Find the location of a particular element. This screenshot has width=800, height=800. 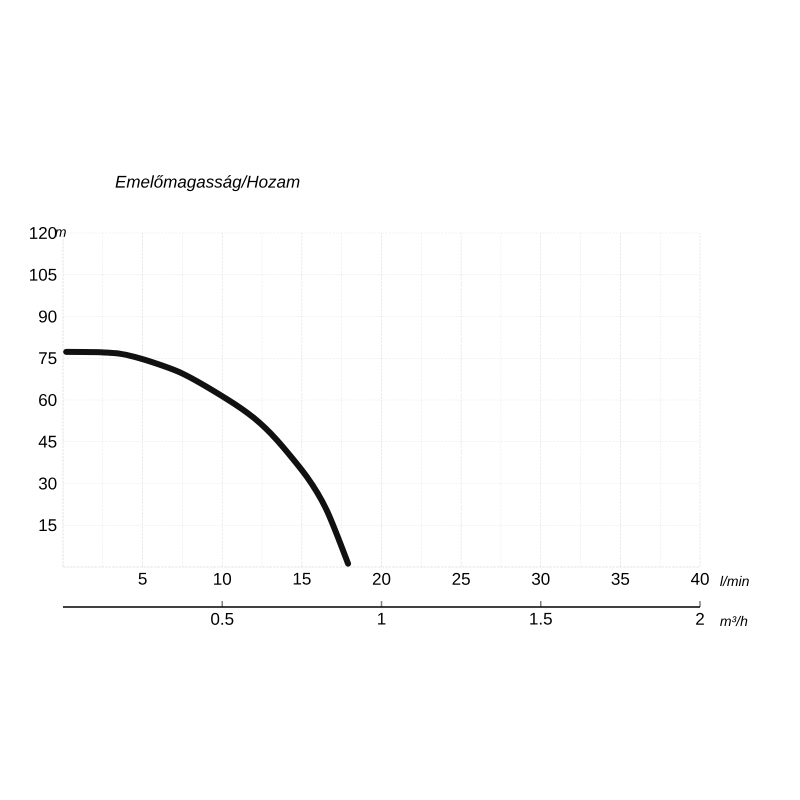

x-tick-label: 40 is located at coordinates (699, 578).